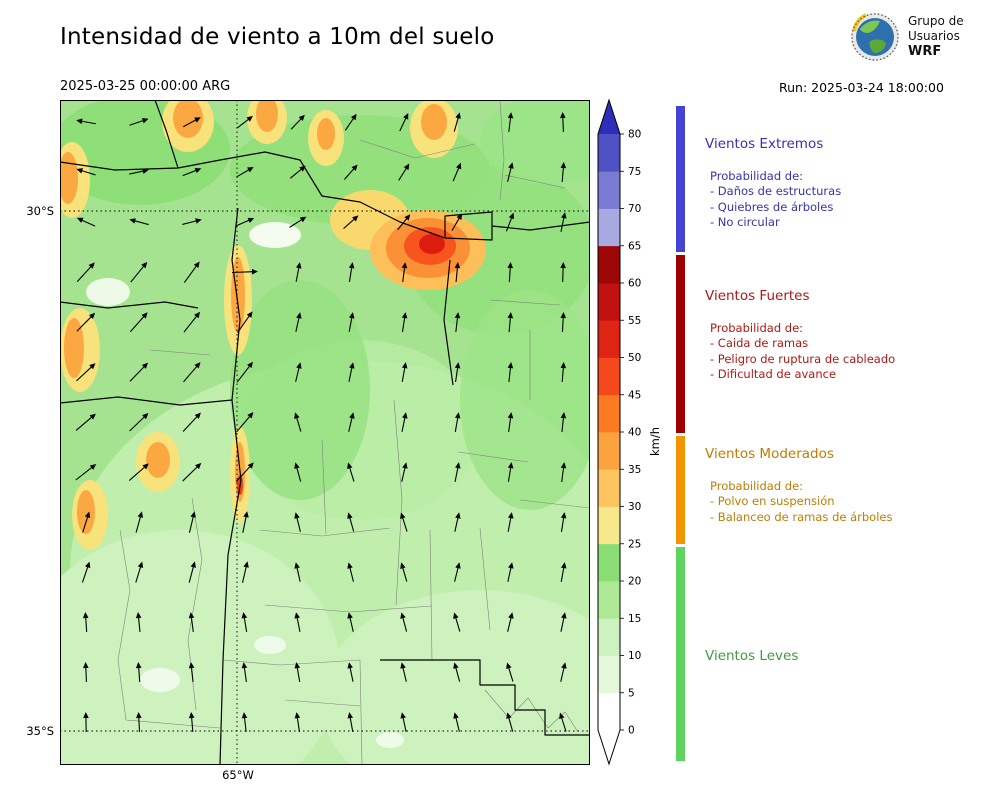 Image resolution: width=1000 pixels, height=800 pixels. Describe the element at coordinates (634, 544) in the screenshot. I see `svg-text: 25` at that location.